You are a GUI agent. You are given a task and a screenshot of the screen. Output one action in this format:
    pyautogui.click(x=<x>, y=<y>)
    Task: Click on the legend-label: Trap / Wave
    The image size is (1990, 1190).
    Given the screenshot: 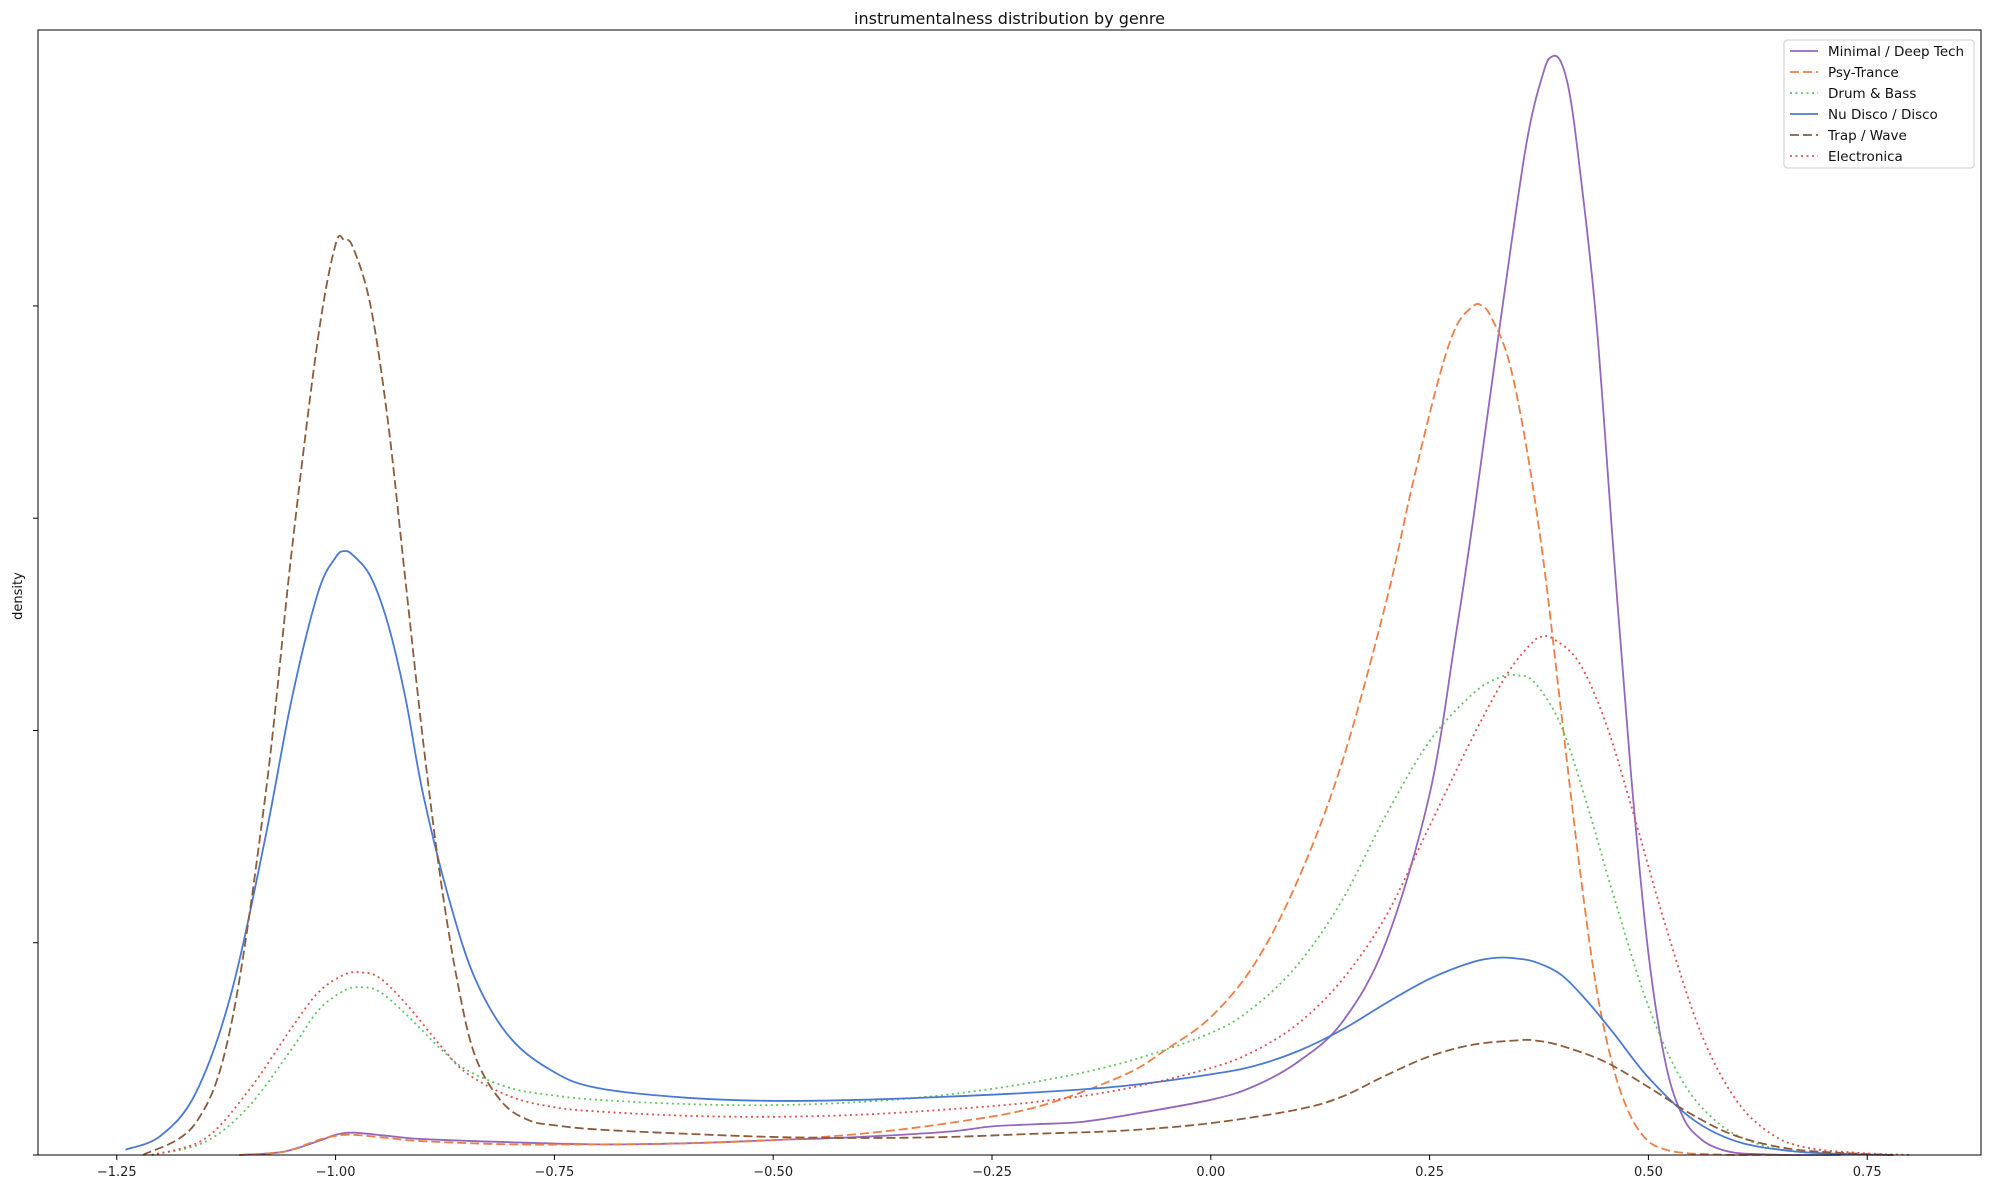 What is the action you would take?
    pyautogui.click(x=1867, y=136)
    